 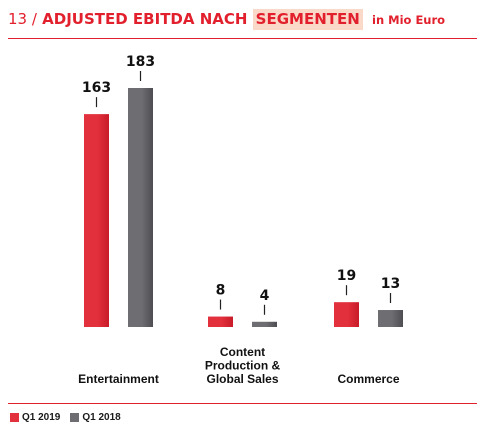 What do you see at coordinates (307, 19) in the screenshot?
I see `title-highlight: SEGMENTEN` at bounding box center [307, 19].